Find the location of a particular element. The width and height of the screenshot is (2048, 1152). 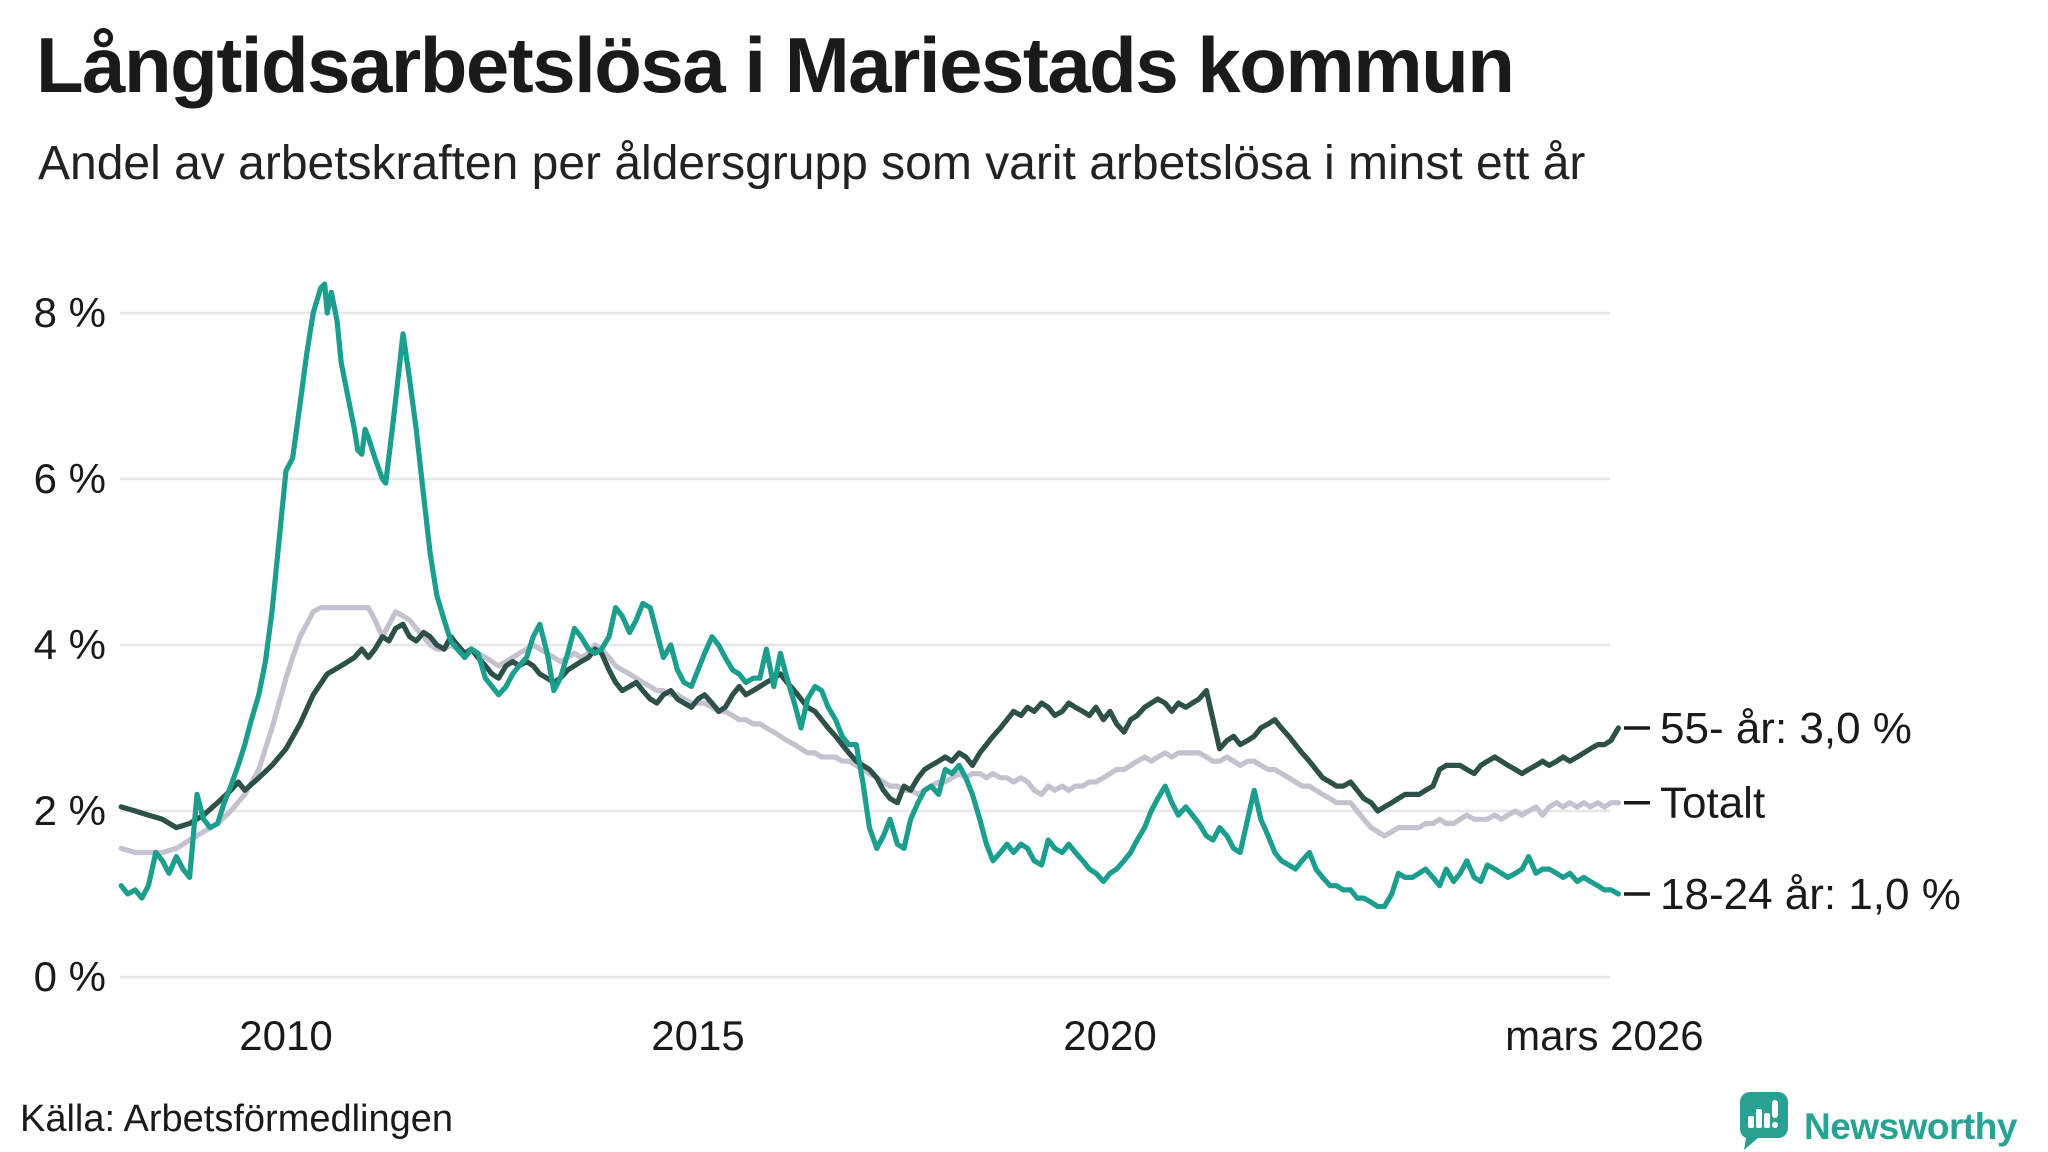

page-title: Långtidsarbetslösa i Mariestads kommun is located at coordinates (775, 65).